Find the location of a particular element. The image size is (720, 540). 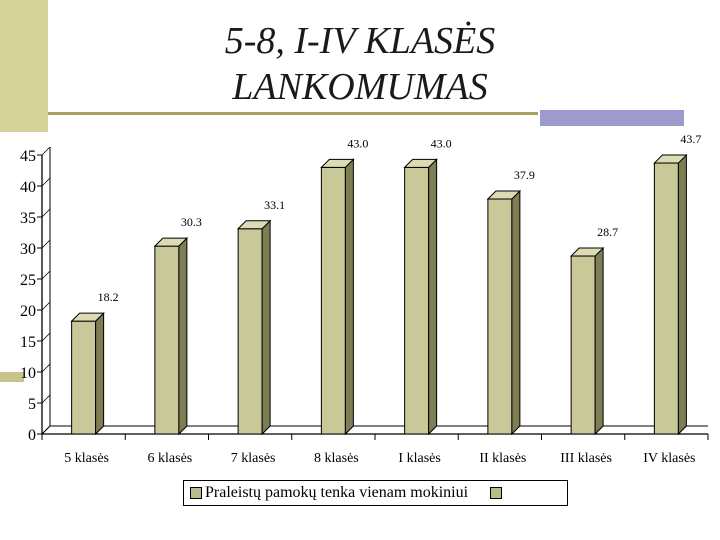

bar-data-label: 30.3 is located at coordinates (191, 222).